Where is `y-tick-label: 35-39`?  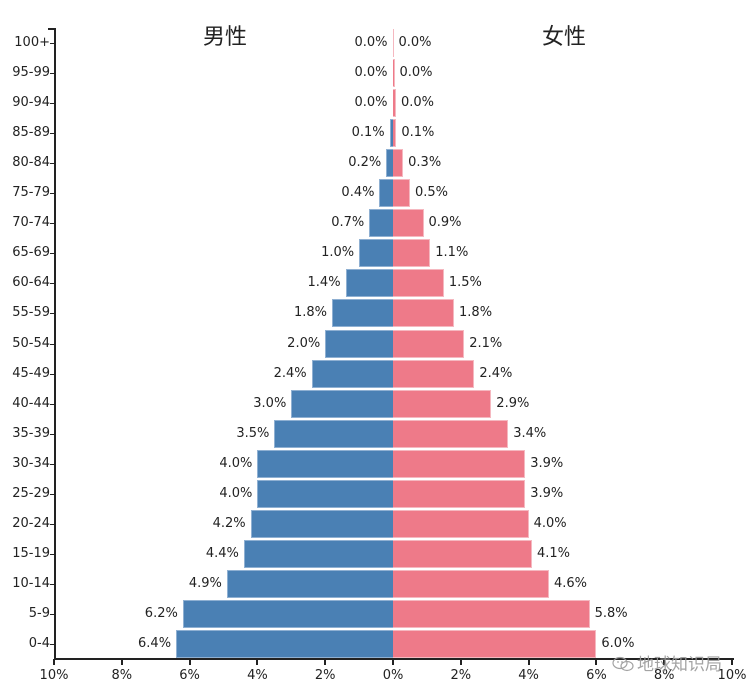
y-tick-label: 35-39 is located at coordinates (31, 433).